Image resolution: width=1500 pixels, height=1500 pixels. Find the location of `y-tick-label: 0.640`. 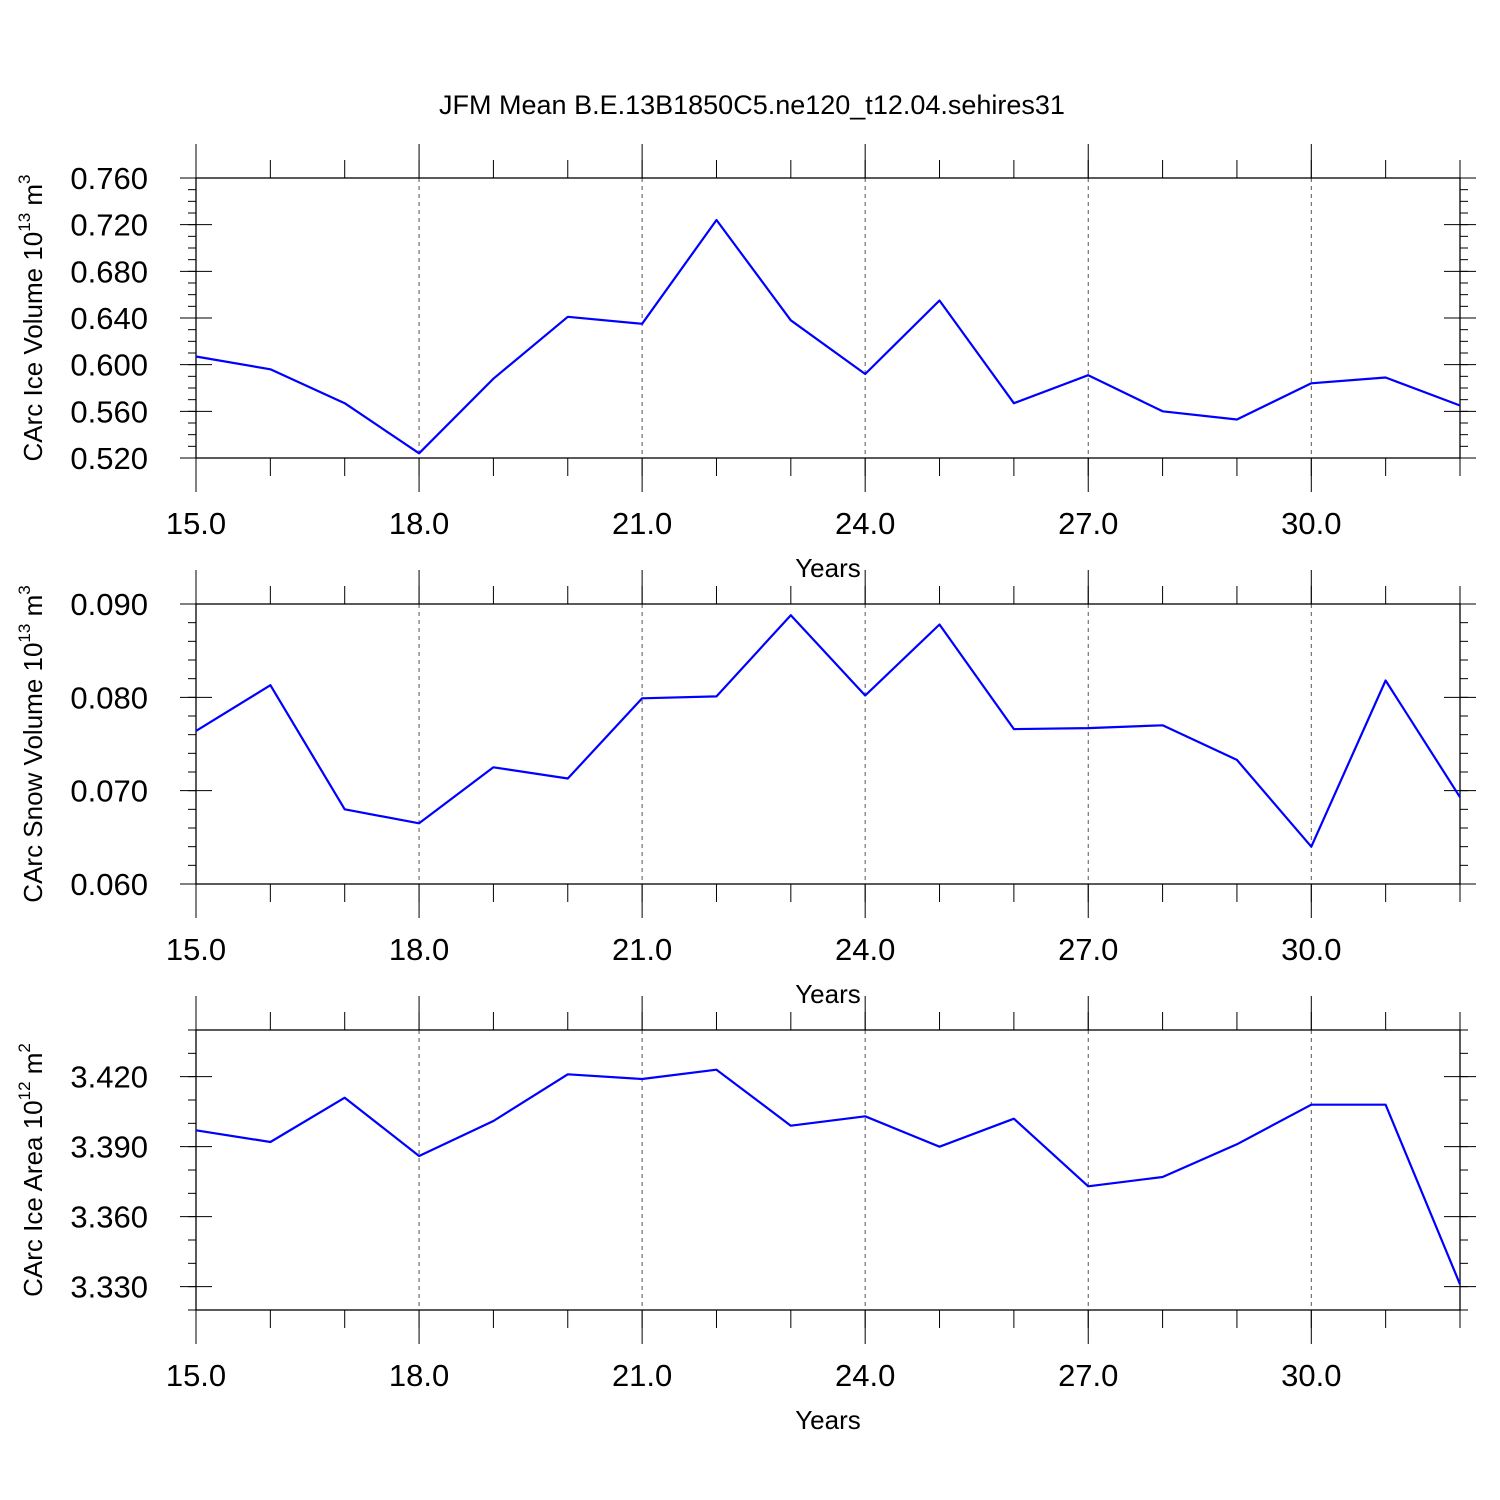

y-tick-label: 0.640 is located at coordinates (109, 318).